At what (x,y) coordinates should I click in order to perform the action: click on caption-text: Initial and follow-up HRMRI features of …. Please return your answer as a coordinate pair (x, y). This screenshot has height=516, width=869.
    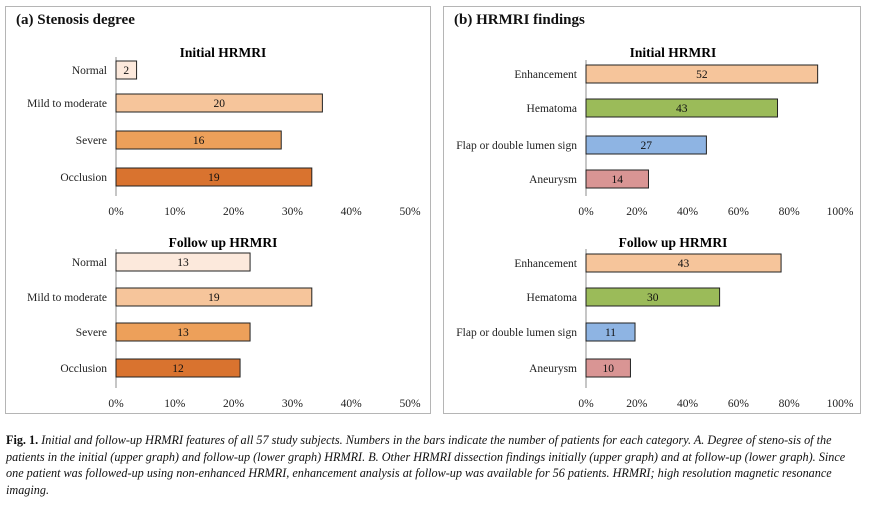
    Looking at the image, I should click on (426, 465).